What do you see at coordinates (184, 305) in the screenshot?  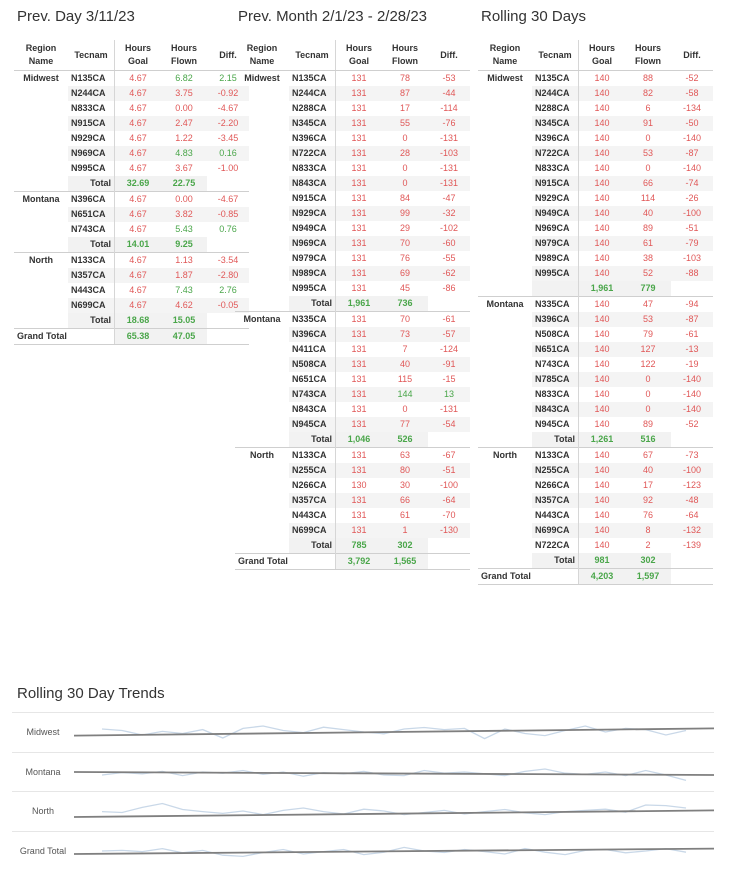 I see `hours-flown-cell: 4.62` at bounding box center [184, 305].